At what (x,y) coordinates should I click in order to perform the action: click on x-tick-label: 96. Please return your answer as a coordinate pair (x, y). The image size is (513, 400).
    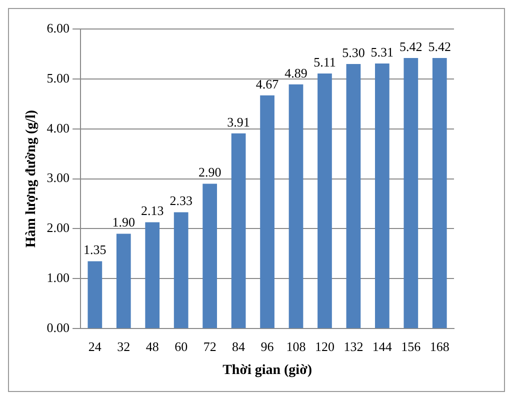
    Looking at the image, I should click on (267, 346).